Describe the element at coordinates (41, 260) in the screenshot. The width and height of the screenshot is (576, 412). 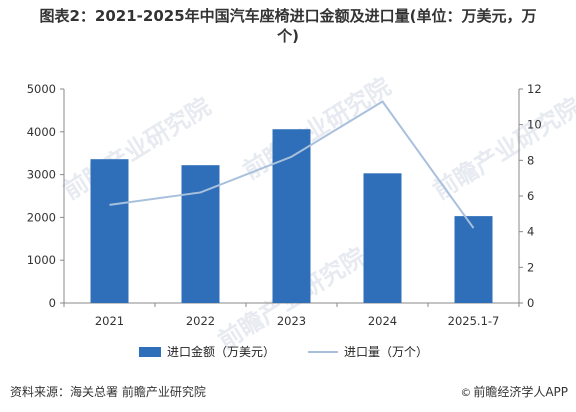
I see `left-axis-tick-label: 1000` at that location.